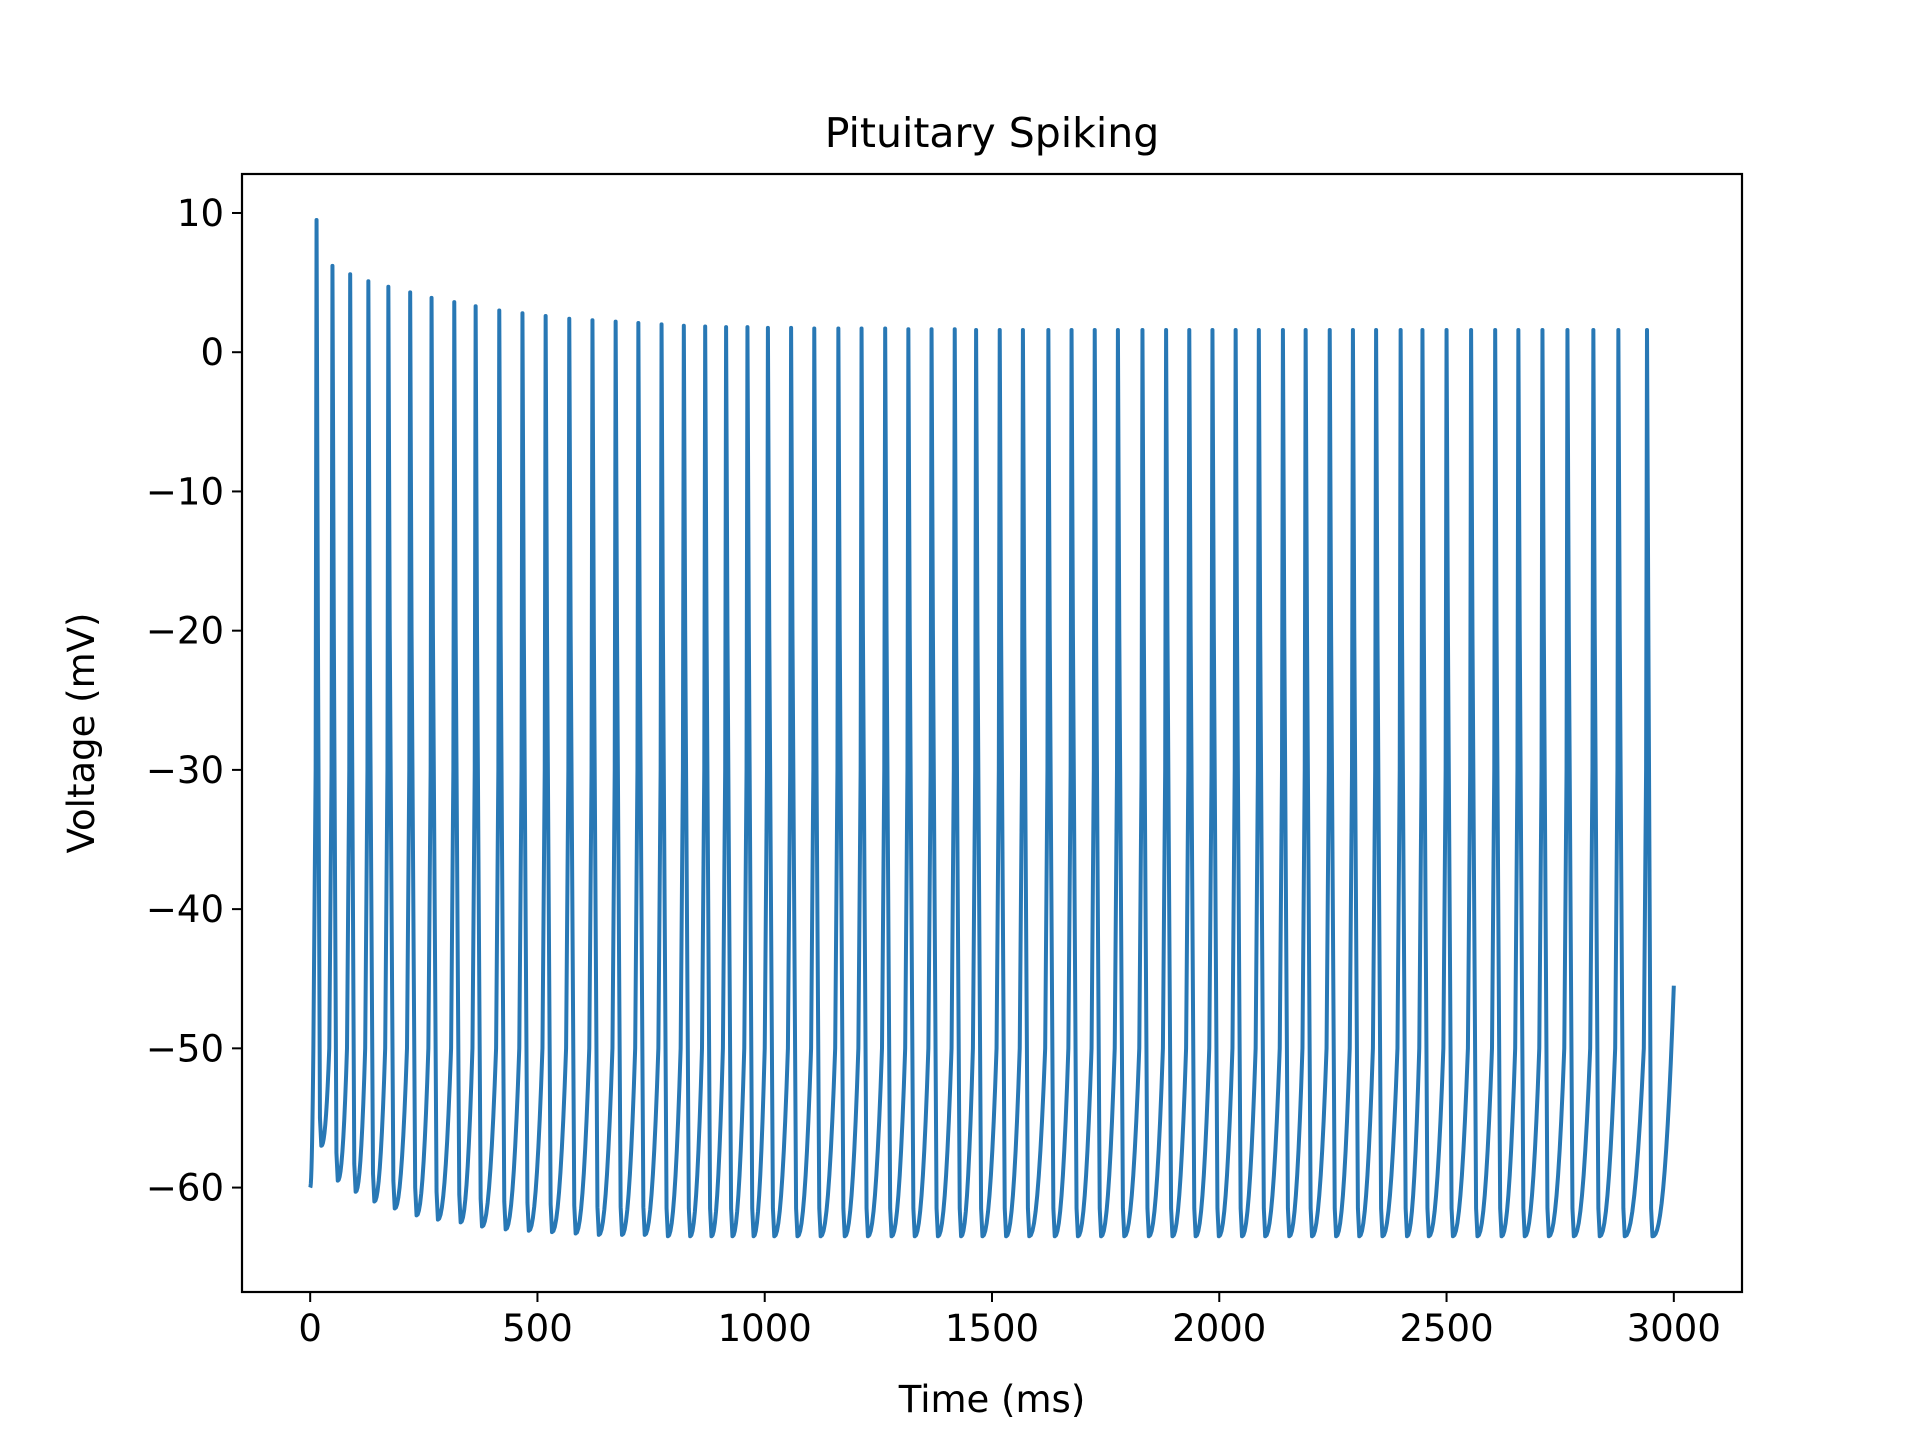 The width and height of the screenshot is (1920, 1440). I want to click on y-tick-label: −10, so click(185, 491).